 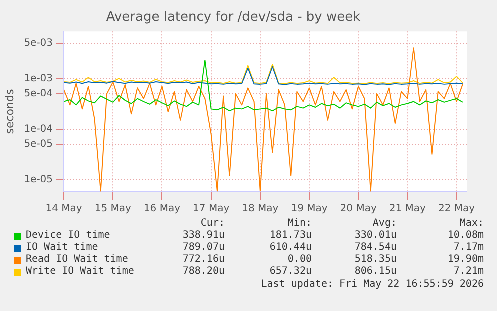 I want to click on text: 657.32u, so click(x=291, y=271).